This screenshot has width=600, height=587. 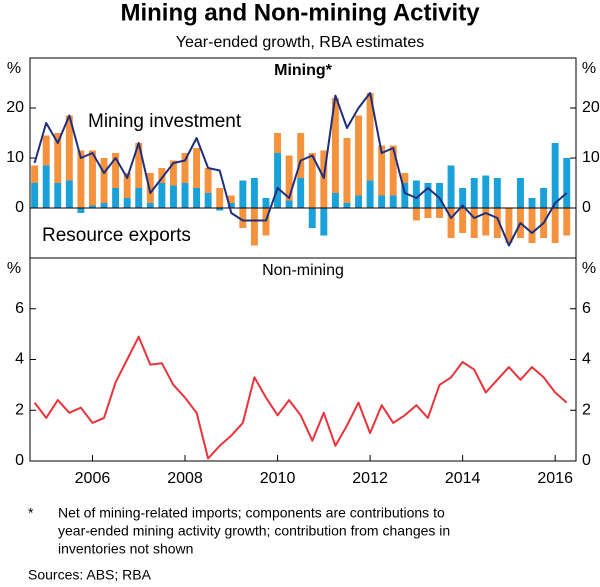 I want to click on y-tick-label: 20, so click(x=15, y=107).